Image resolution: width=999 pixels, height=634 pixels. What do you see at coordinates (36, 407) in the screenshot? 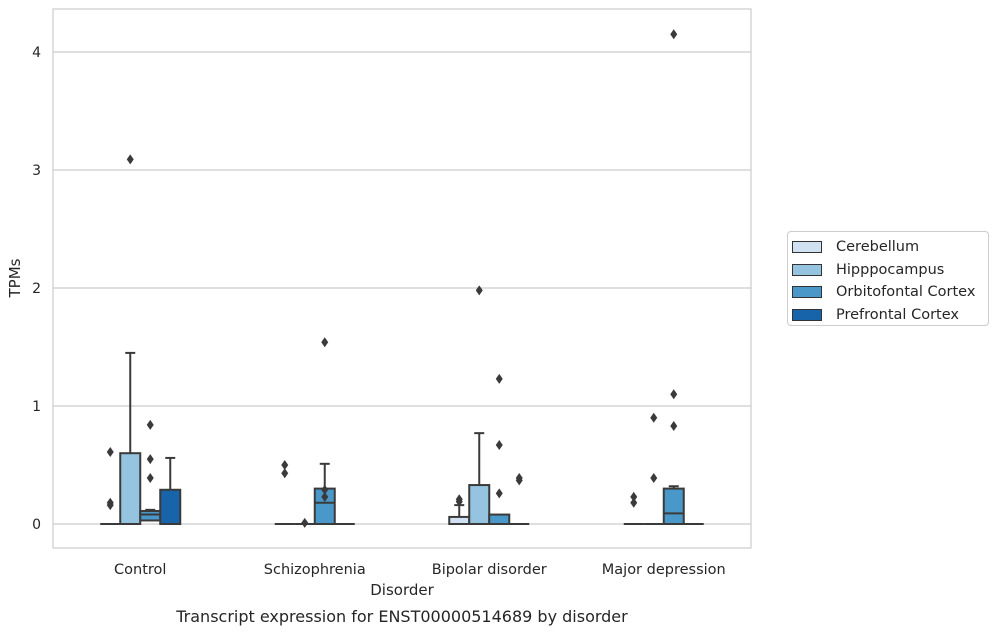
I see `y-tick-label: 1` at bounding box center [36, 407].